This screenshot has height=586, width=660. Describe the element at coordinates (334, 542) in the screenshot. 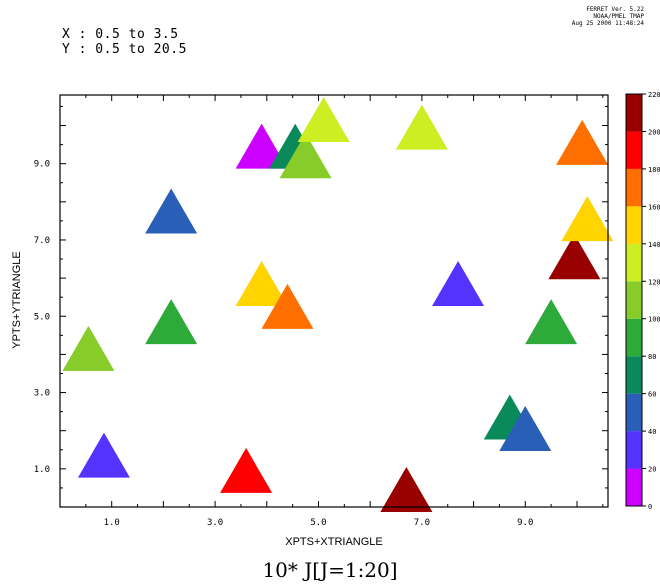

I see `x-axis-label: XPTS+XTRIANGLE` at that location.